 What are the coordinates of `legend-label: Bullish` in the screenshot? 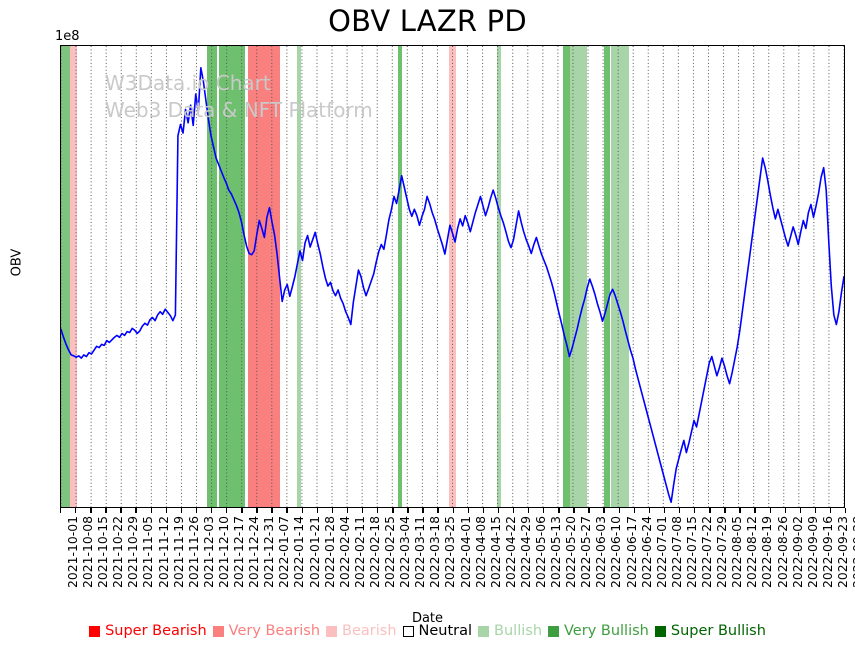 It's located at (518, 631).